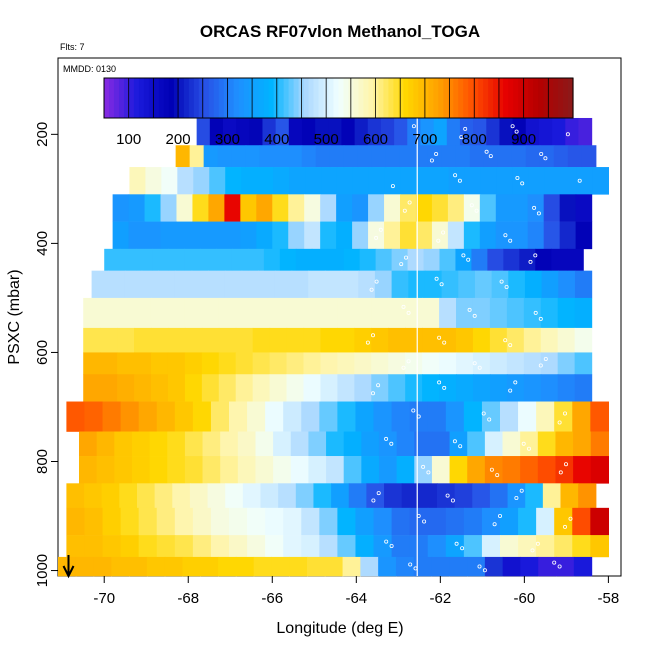 This screenshot has width=650, height=650. What do you see at coordinates (525, 598) in the screenshot?
I see `x-tick-label: -60` at bounding box center [525, 598].